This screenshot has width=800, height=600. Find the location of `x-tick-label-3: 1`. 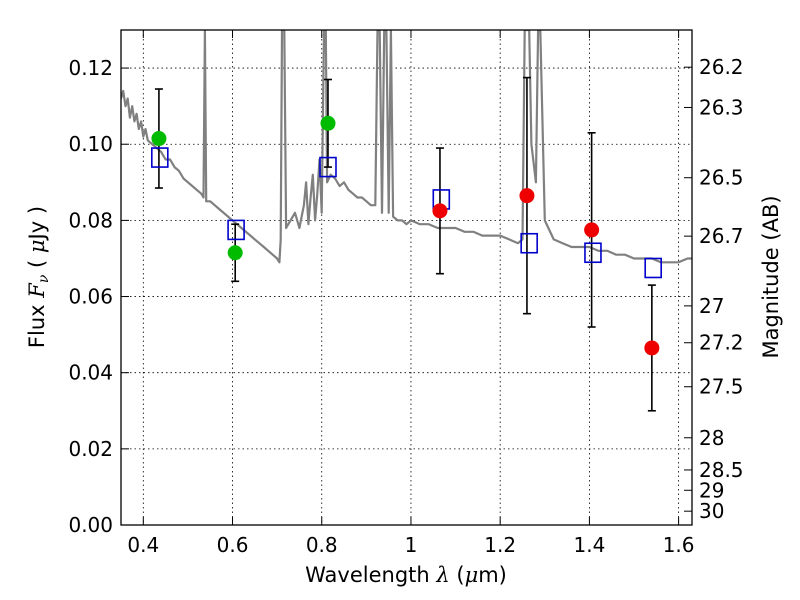

x-tick-label-3: 1 is located at coordinates (411, 545).